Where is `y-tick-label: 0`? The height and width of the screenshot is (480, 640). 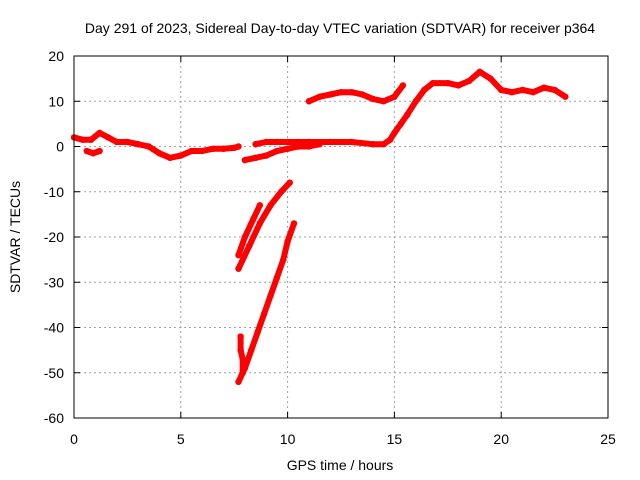
y-tick-label: 0 is located at coordinates (60, 147).